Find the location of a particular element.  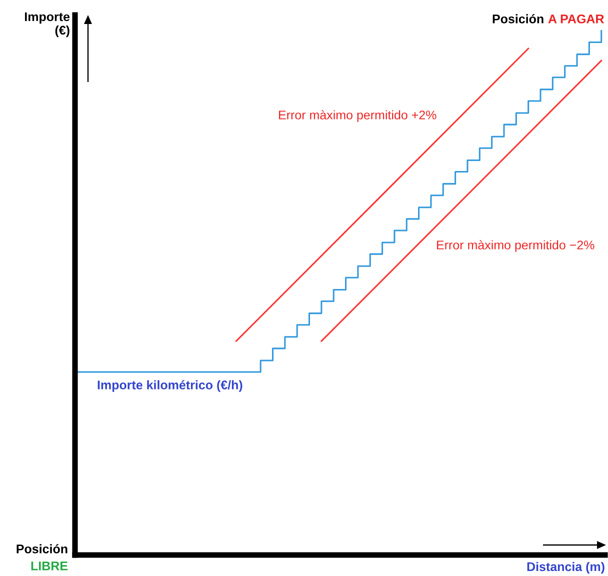

text: A PAGAR is located at coordinates (576, 19).